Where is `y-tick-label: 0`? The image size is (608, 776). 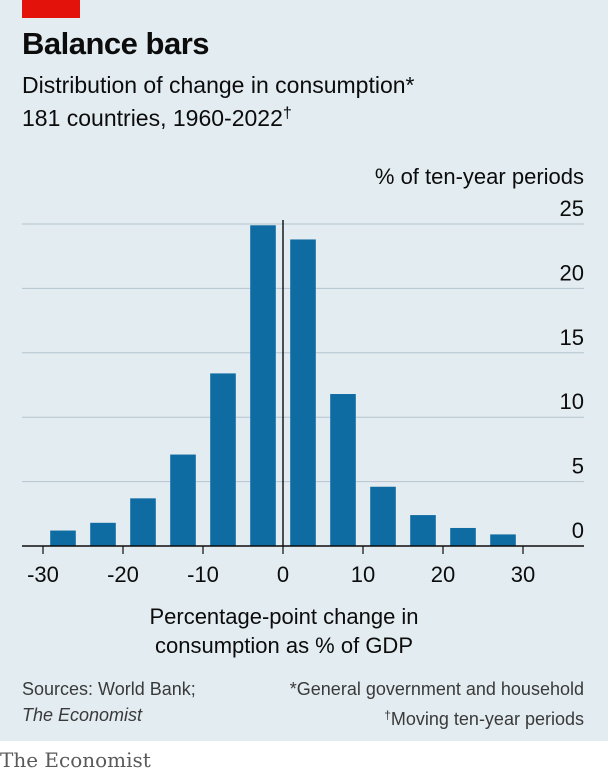
y-tick-label: 0 is located at coordinates (578, 530).